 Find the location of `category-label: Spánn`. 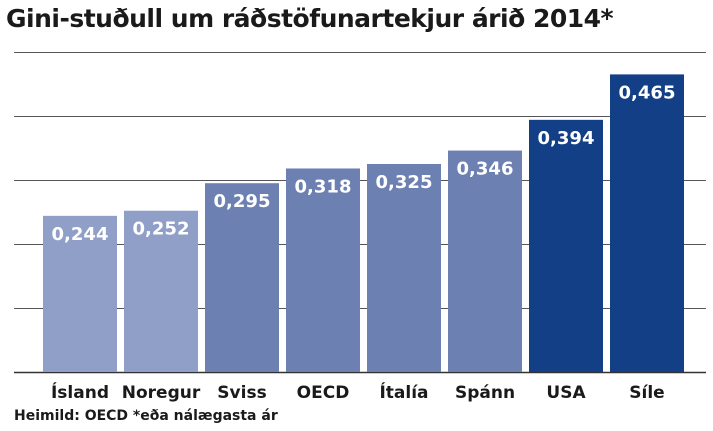

category-label: Spánn is located at coordinates (485, 393).